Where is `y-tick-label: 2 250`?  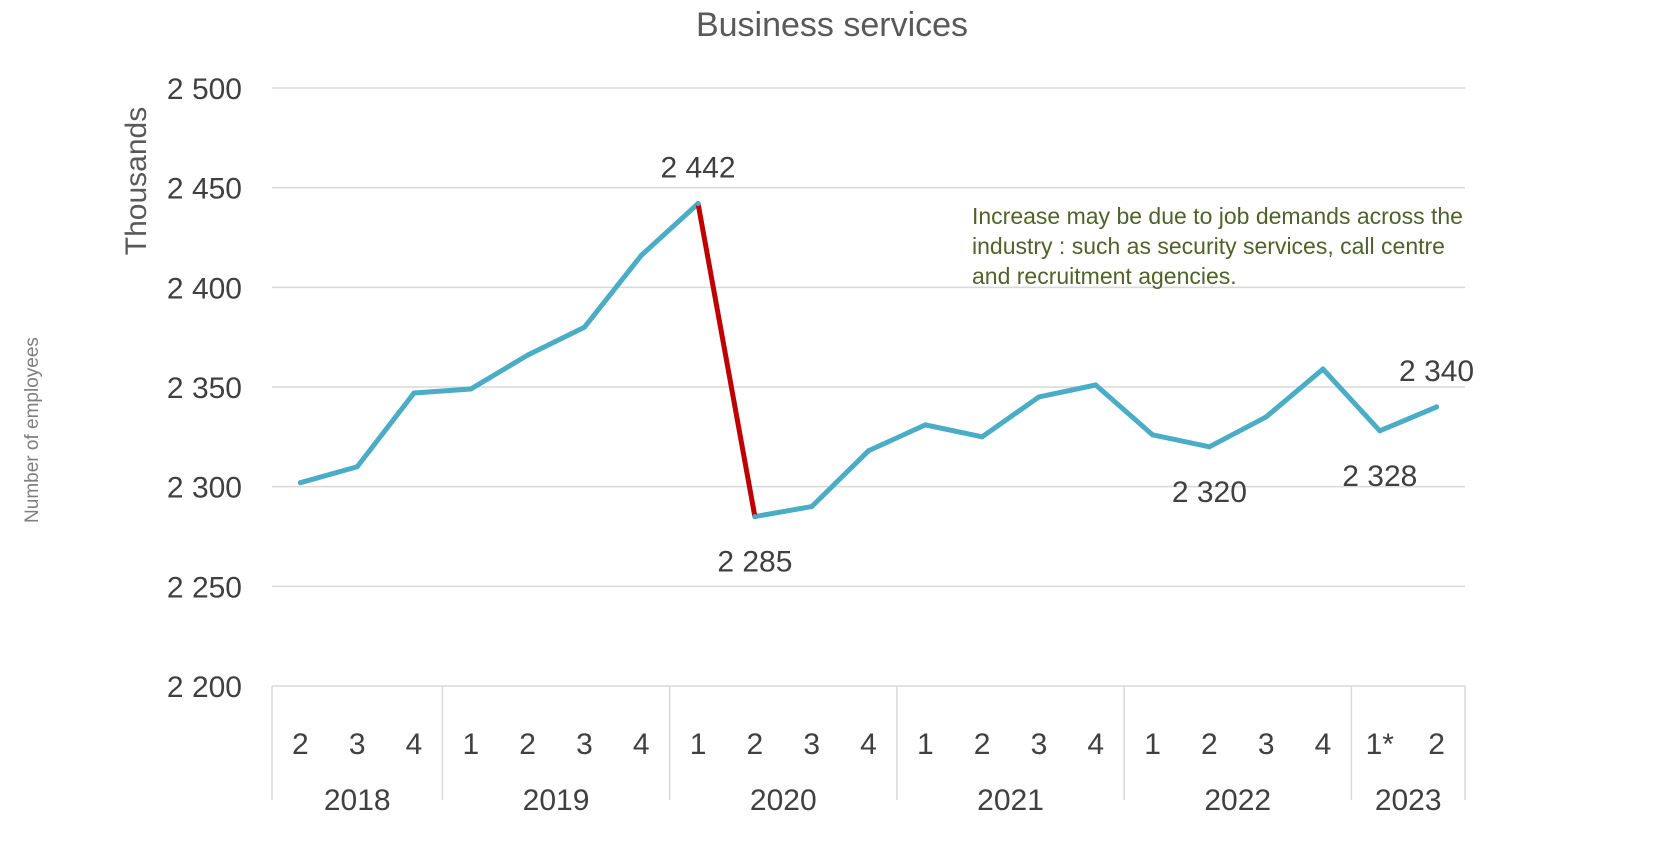
y-tick-label: 2 250 is located at coordinates (204, 587).